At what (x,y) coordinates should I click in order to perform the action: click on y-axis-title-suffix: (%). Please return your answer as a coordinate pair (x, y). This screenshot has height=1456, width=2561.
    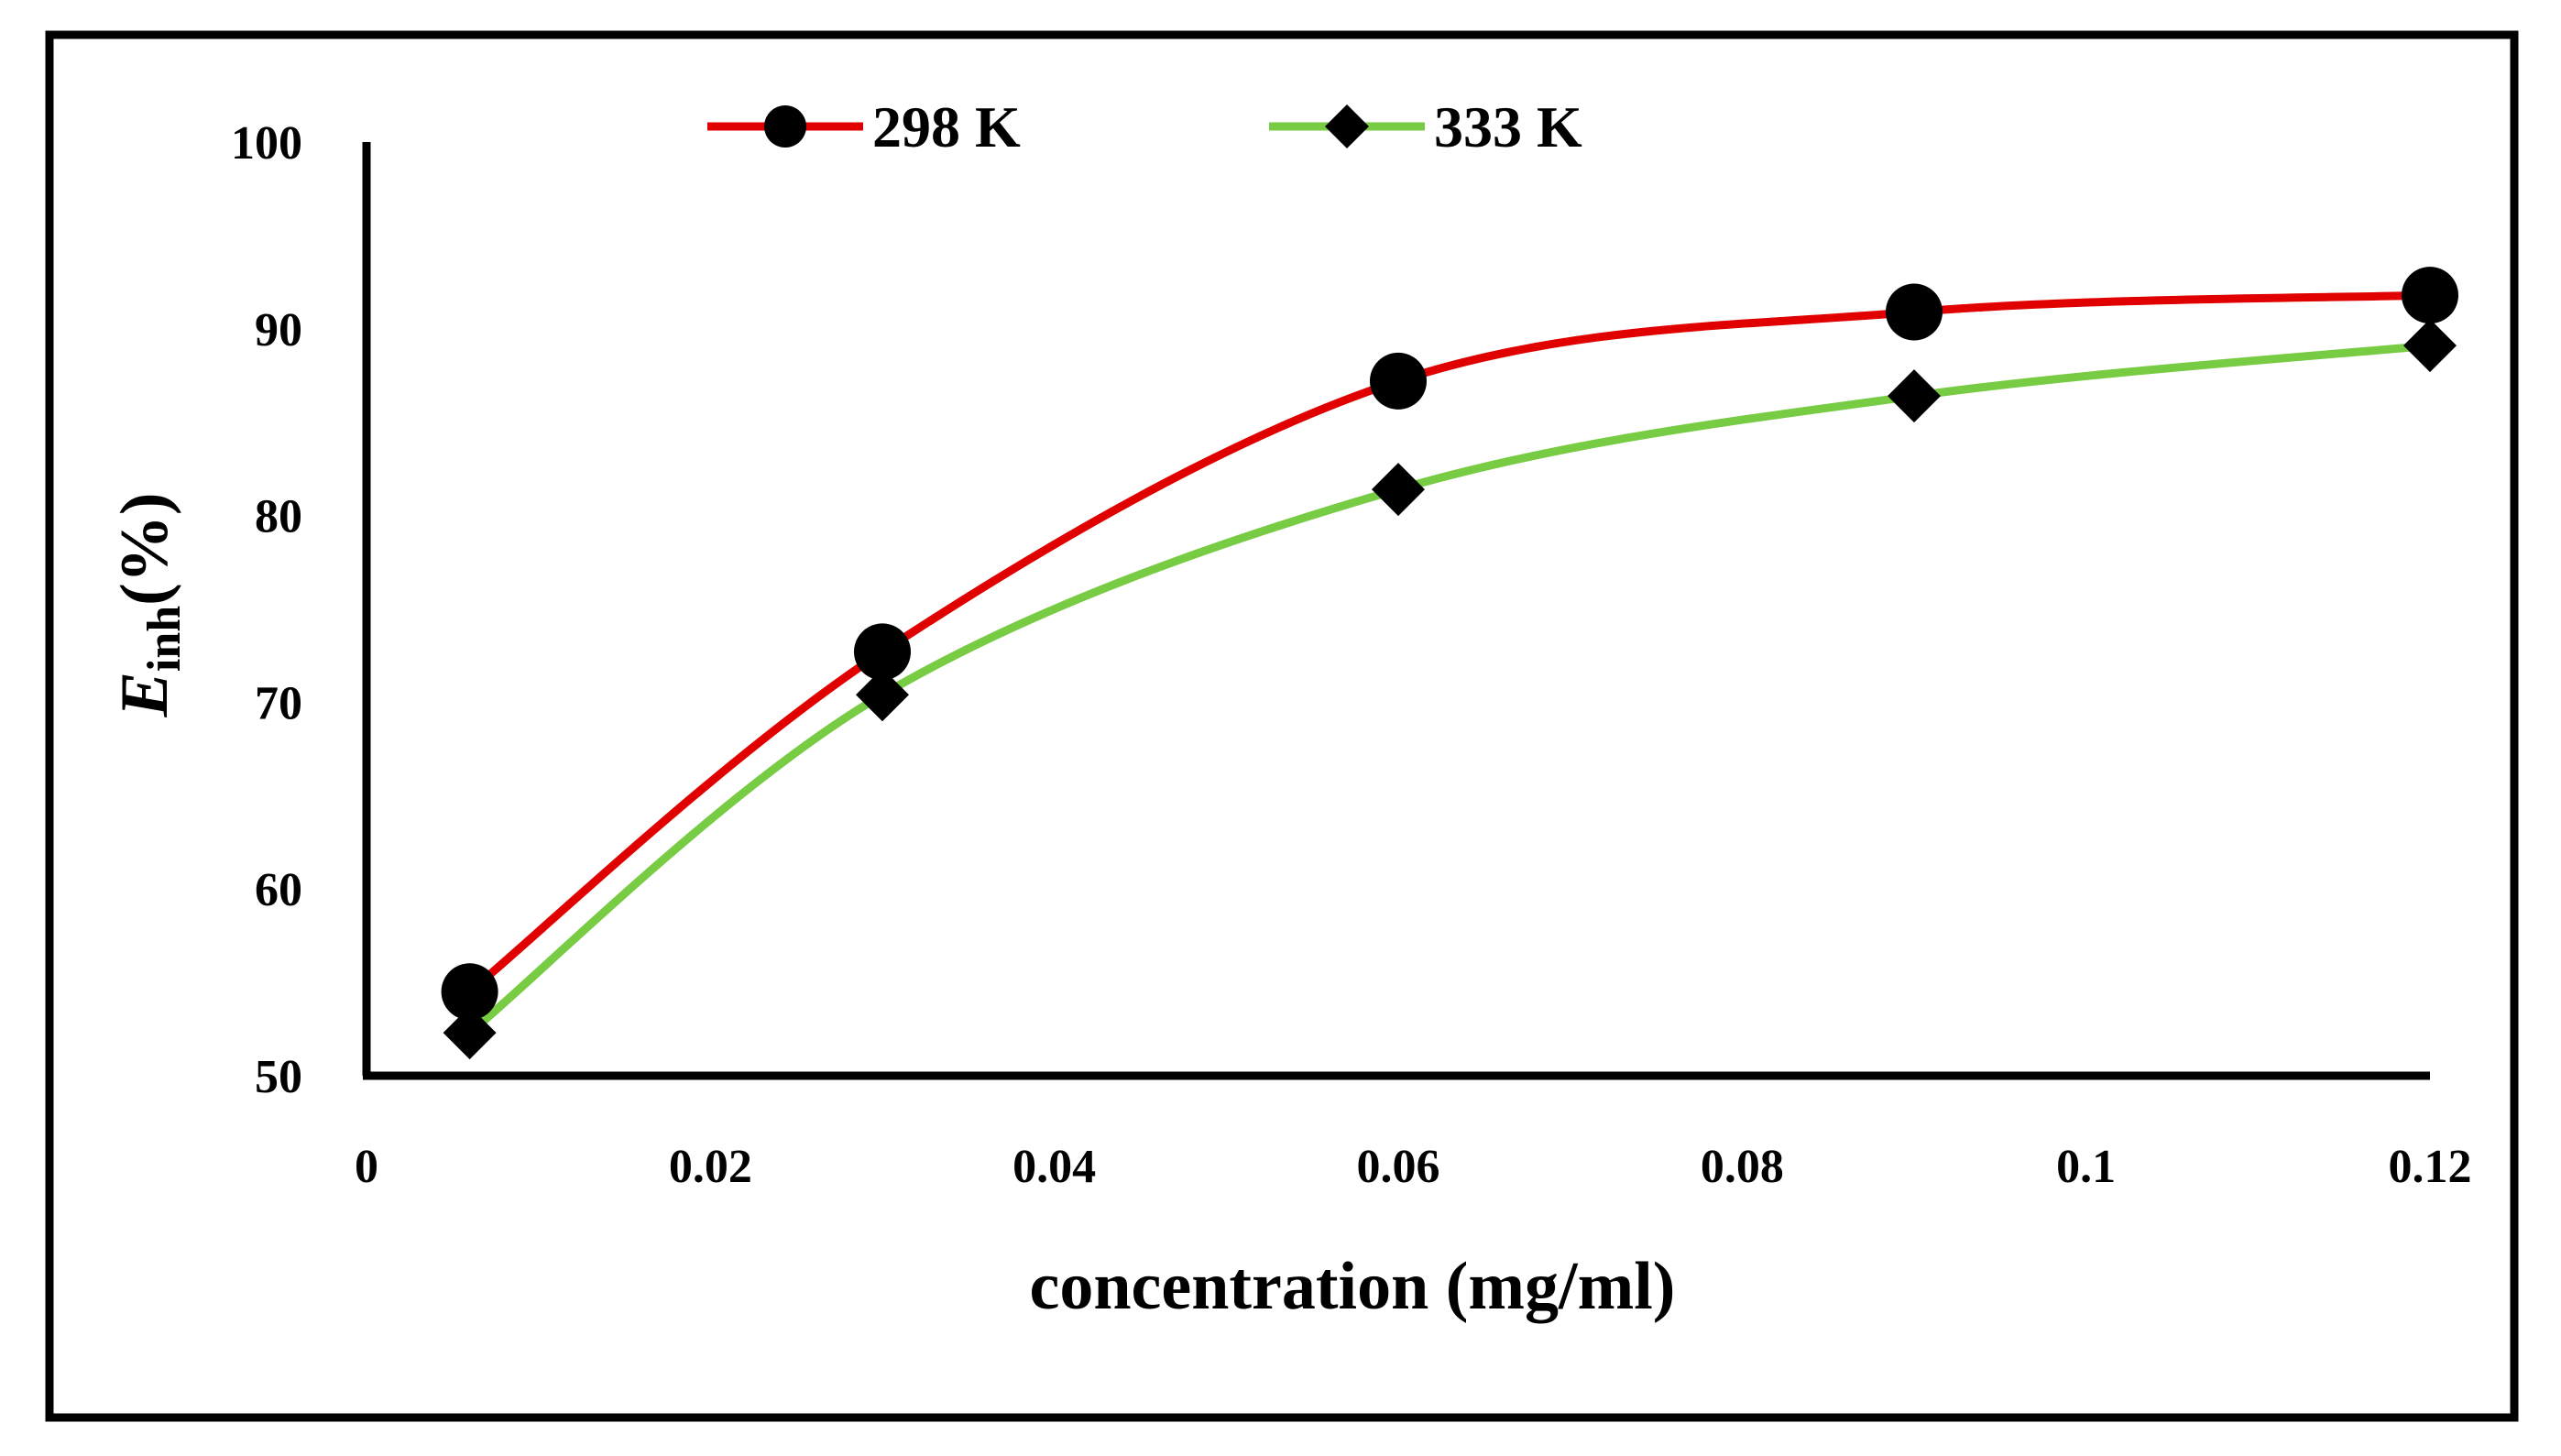
    Looking at the image, I should click on (144, 549).